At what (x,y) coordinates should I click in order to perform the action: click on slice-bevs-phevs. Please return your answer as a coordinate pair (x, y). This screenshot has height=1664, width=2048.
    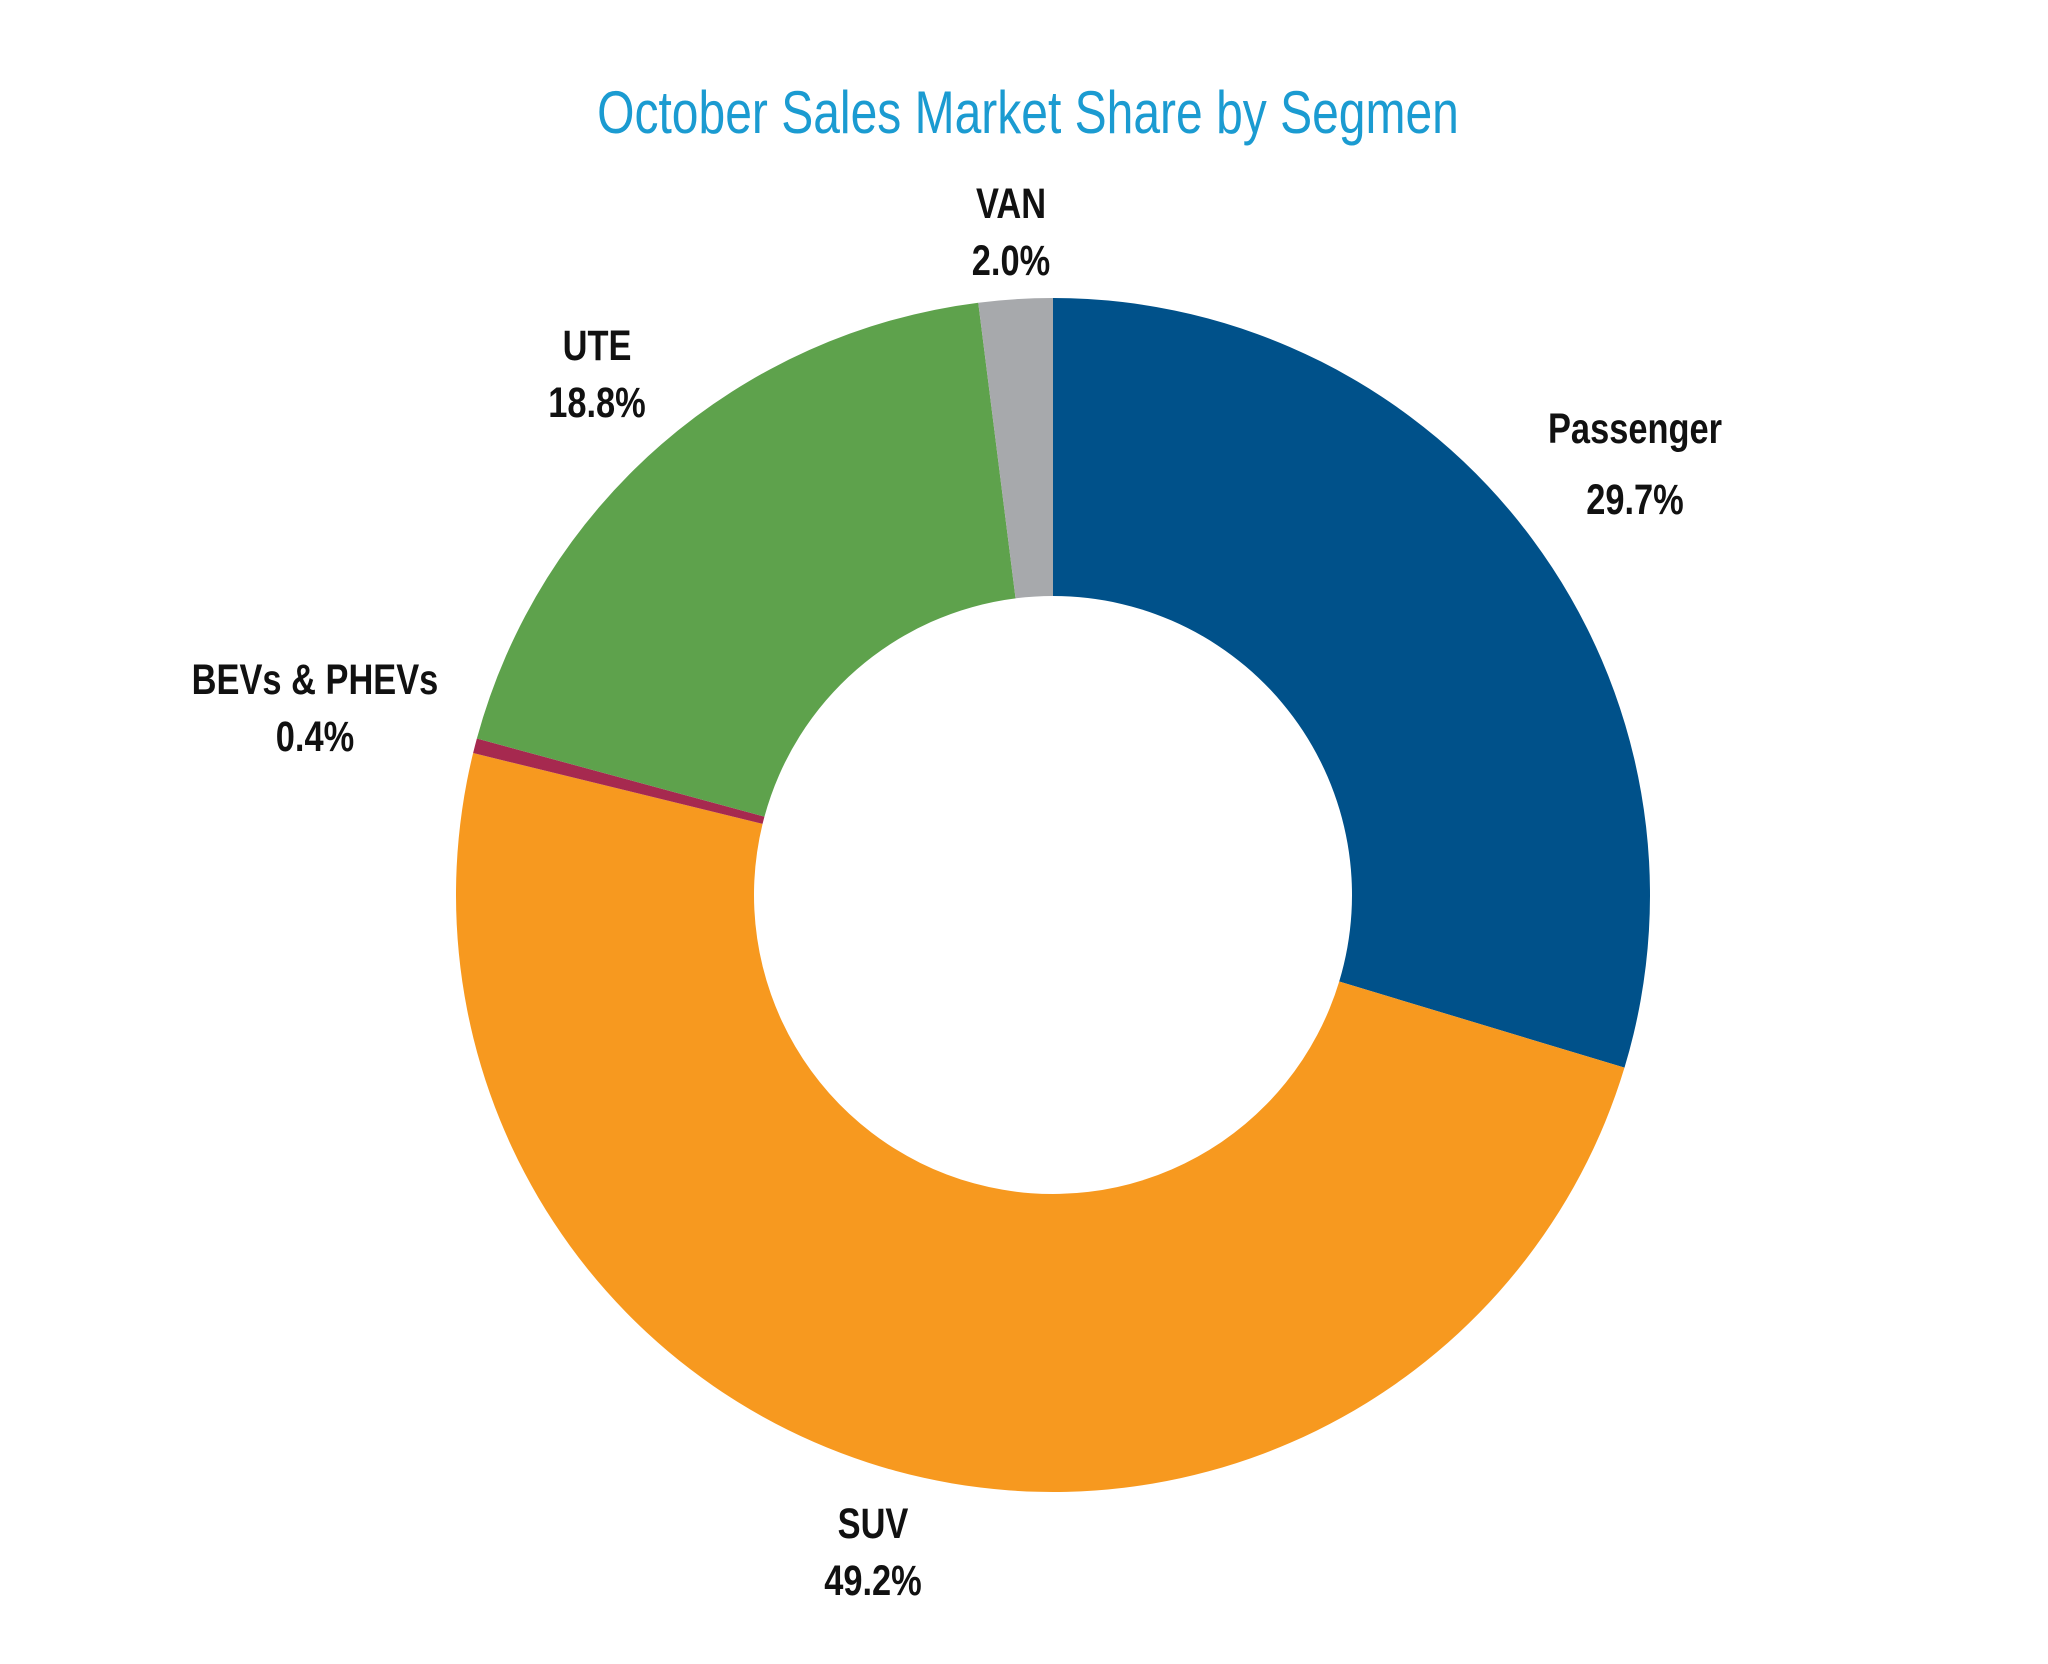
    Looking at the image, I should click on (619, 781).